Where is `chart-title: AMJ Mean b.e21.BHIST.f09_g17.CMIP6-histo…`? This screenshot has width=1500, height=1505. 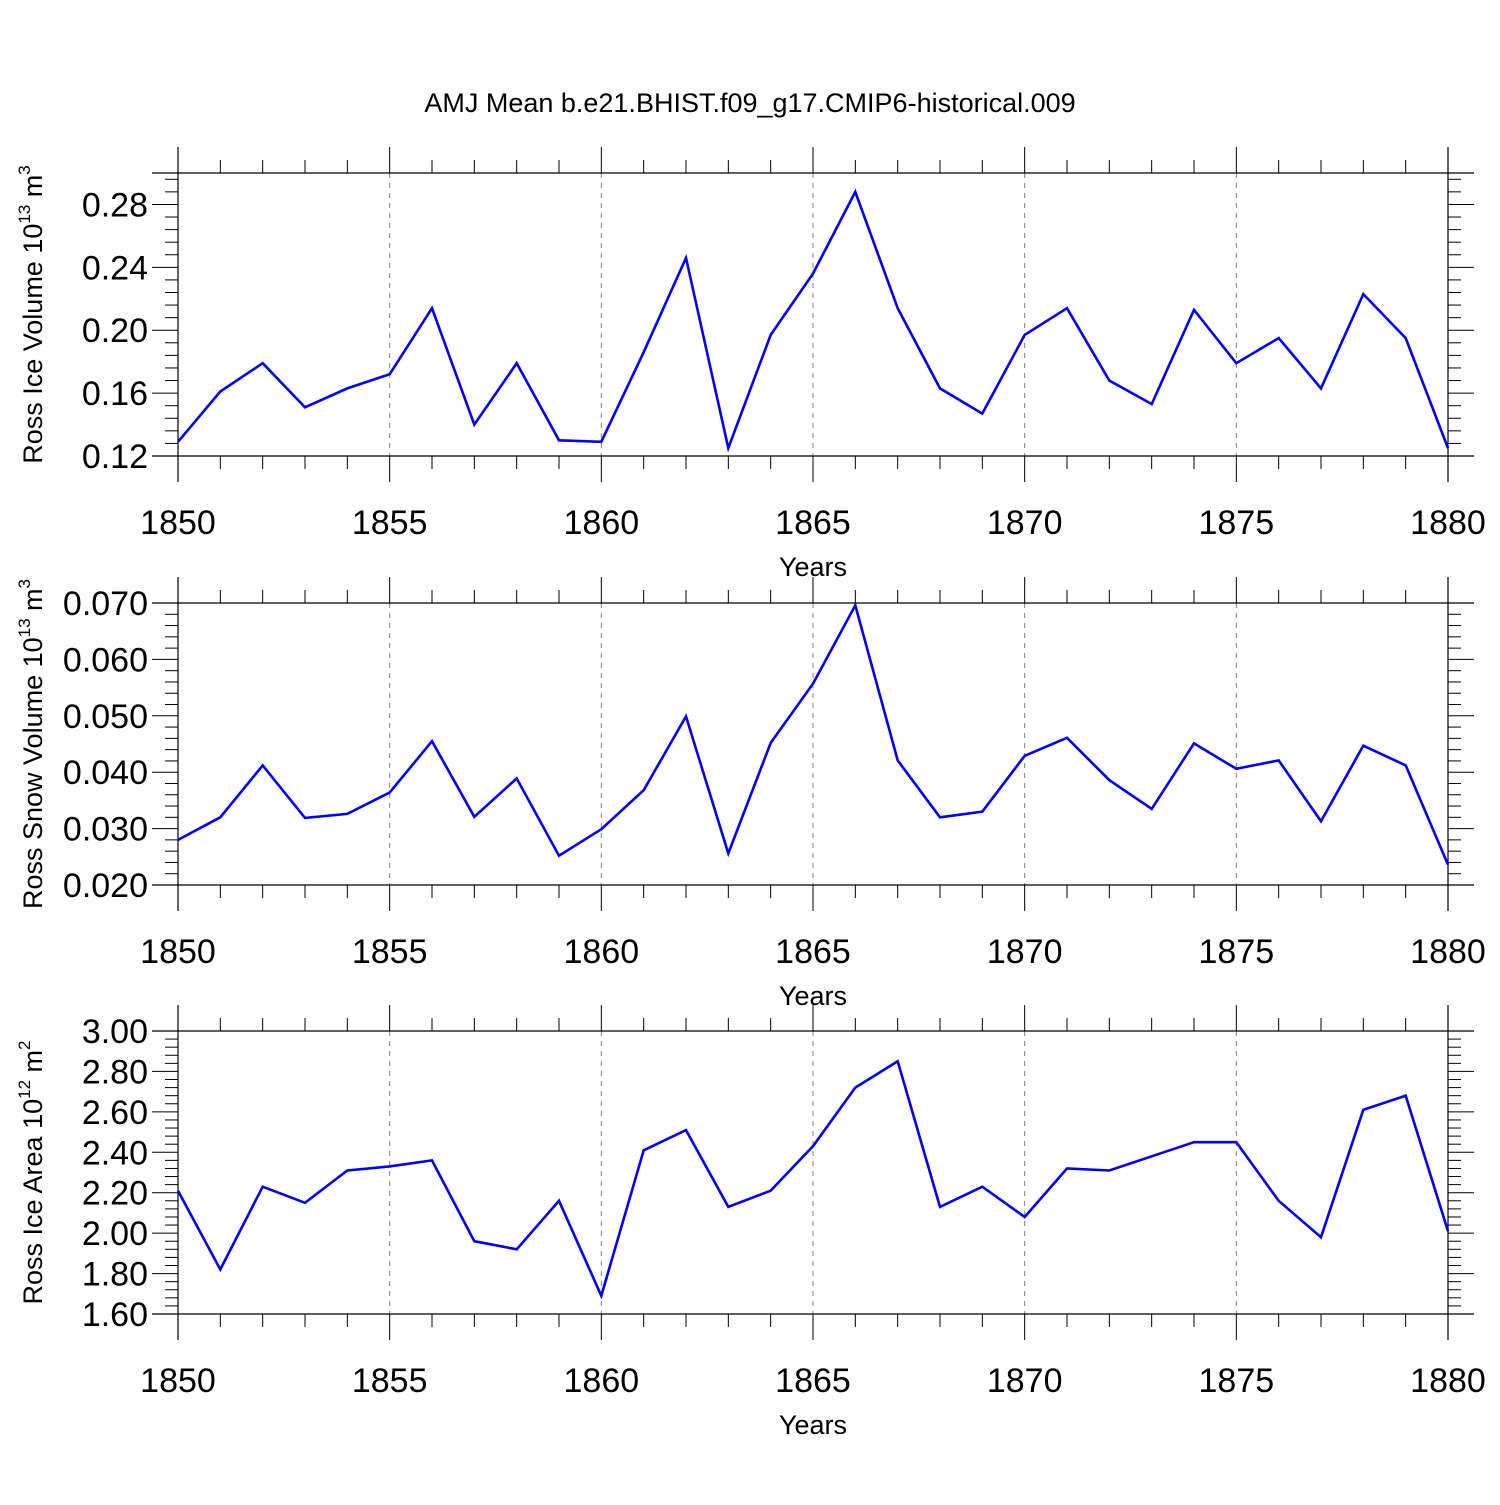 chart-title: AMJ Mean b.e21.BHIST.f09_g17.CMIP6-histo… is located at coordinates (749, 103).